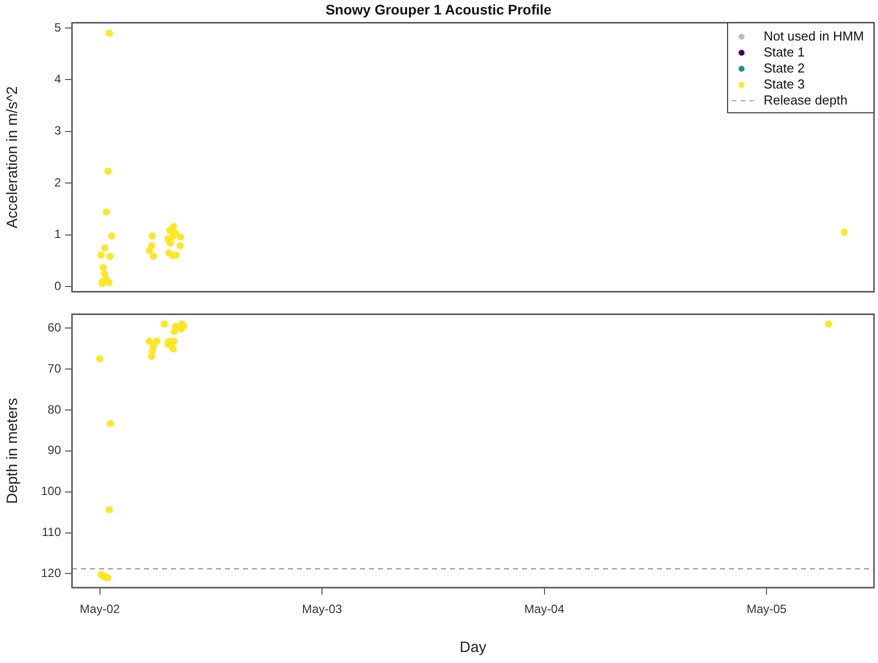 The image size is (878, 663). What do you see at coordinates (473, 647) in the screenshot?
I see `x-axis-title: Day` at bounding box center [473, 647].